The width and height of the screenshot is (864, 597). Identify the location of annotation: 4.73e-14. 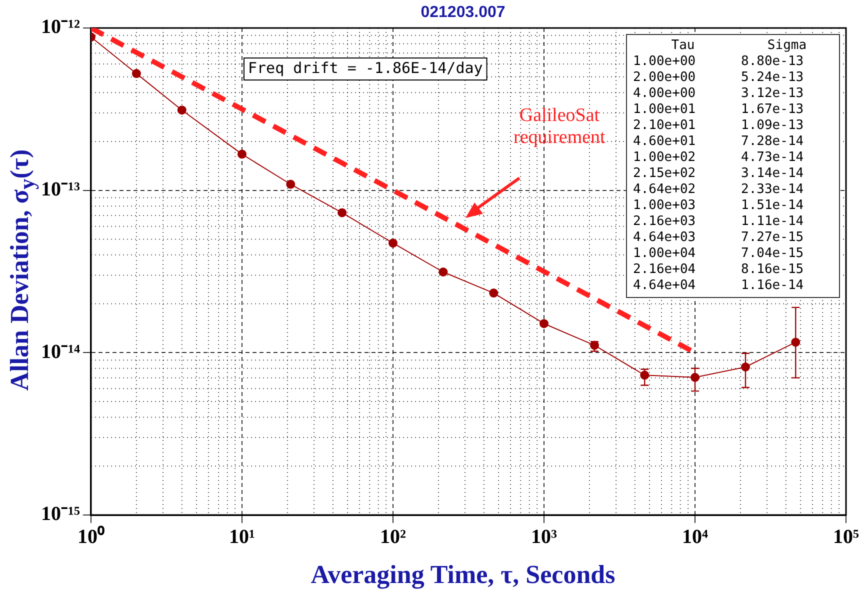
(772, 158).